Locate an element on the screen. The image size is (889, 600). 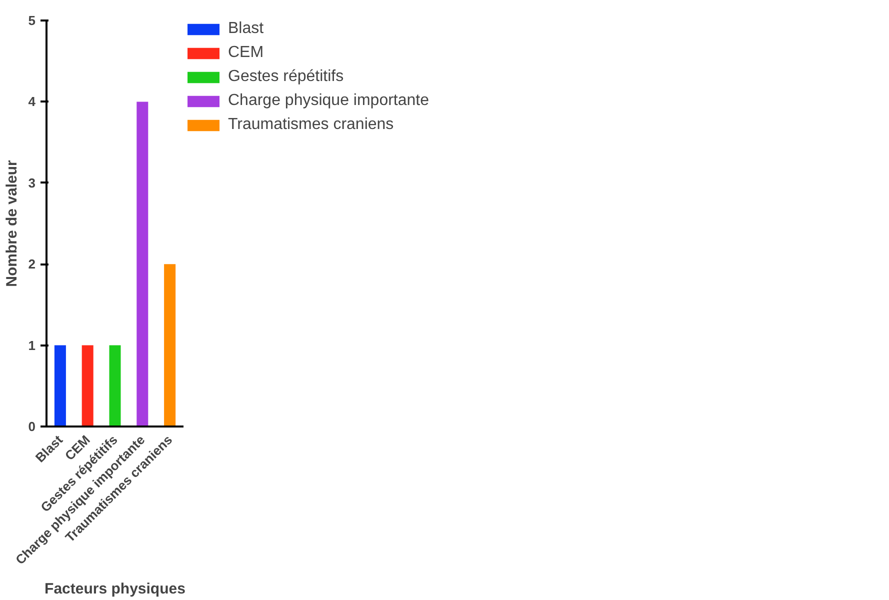
y-tick-label: 5 is located at coordinates (32, 20).